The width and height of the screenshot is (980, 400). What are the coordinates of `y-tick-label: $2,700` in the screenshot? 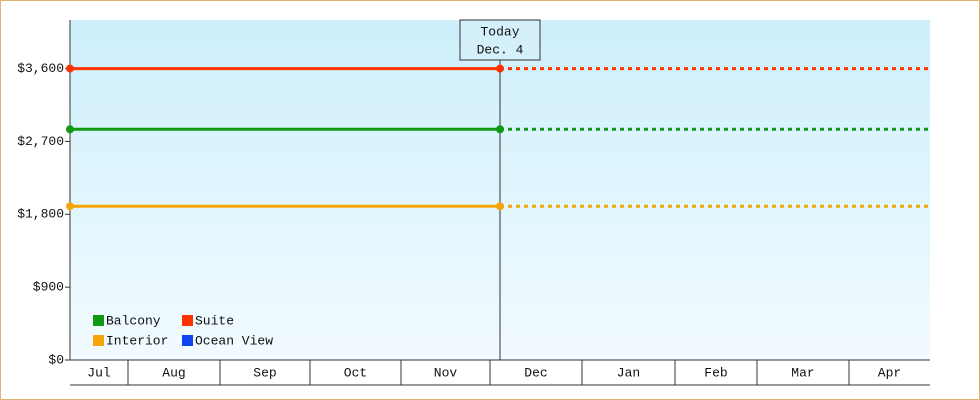 It's located at (40, 141).